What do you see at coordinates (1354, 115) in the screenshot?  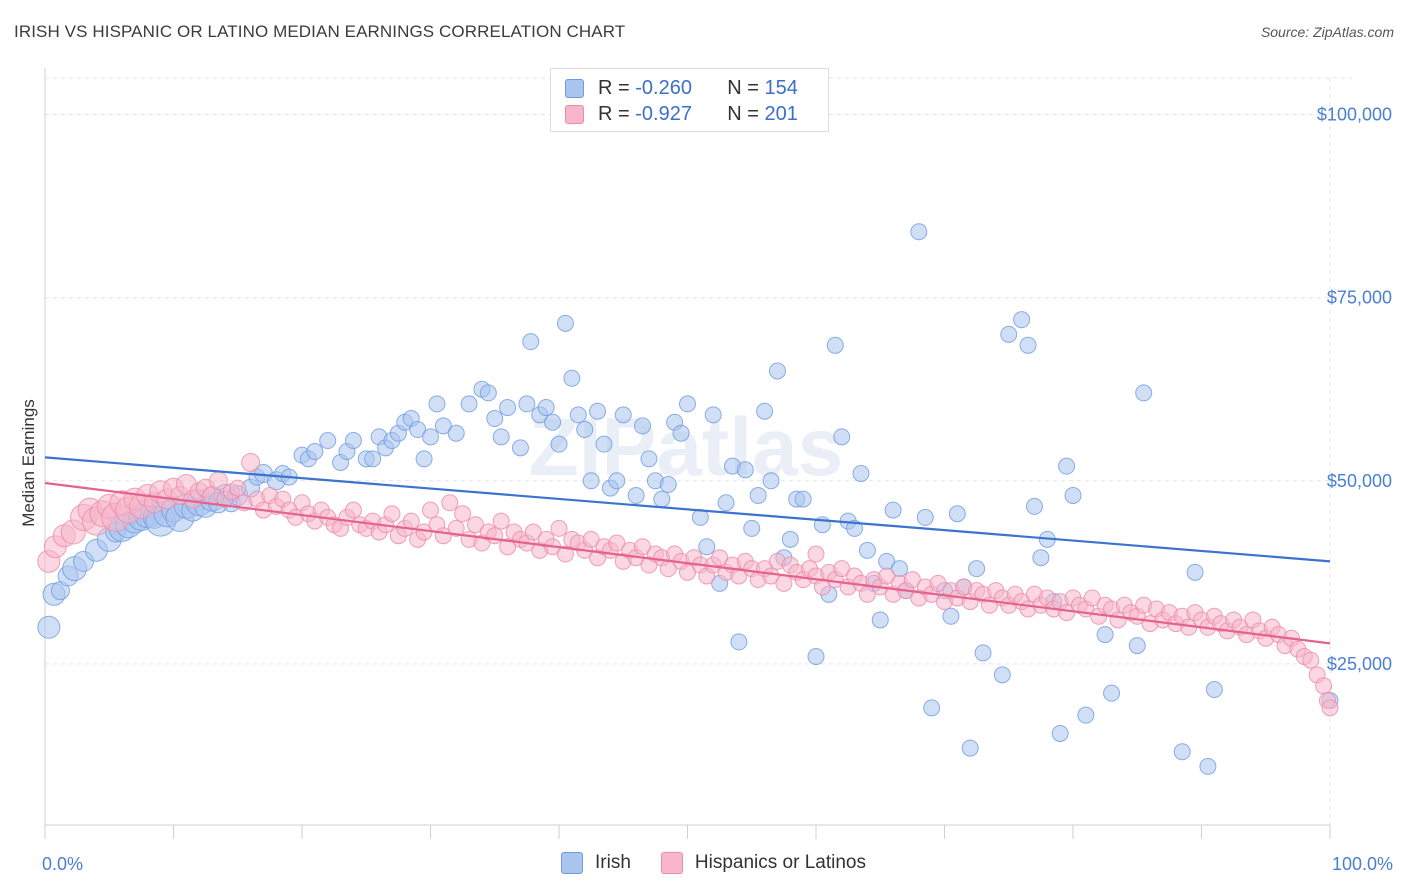 I see `y-tick-label: $100,000` at bounding box center [1354, 115].